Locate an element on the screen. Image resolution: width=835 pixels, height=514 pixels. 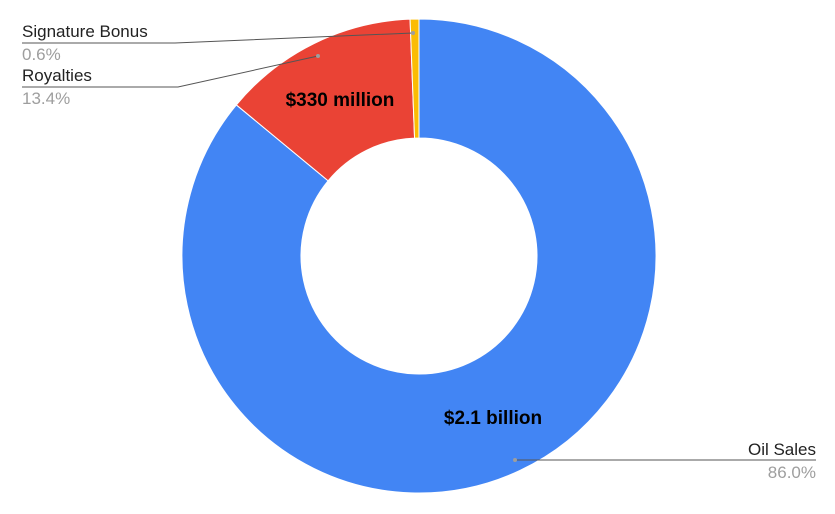
inside-label-royalties: $330 million is located at coordinates (340, 100).